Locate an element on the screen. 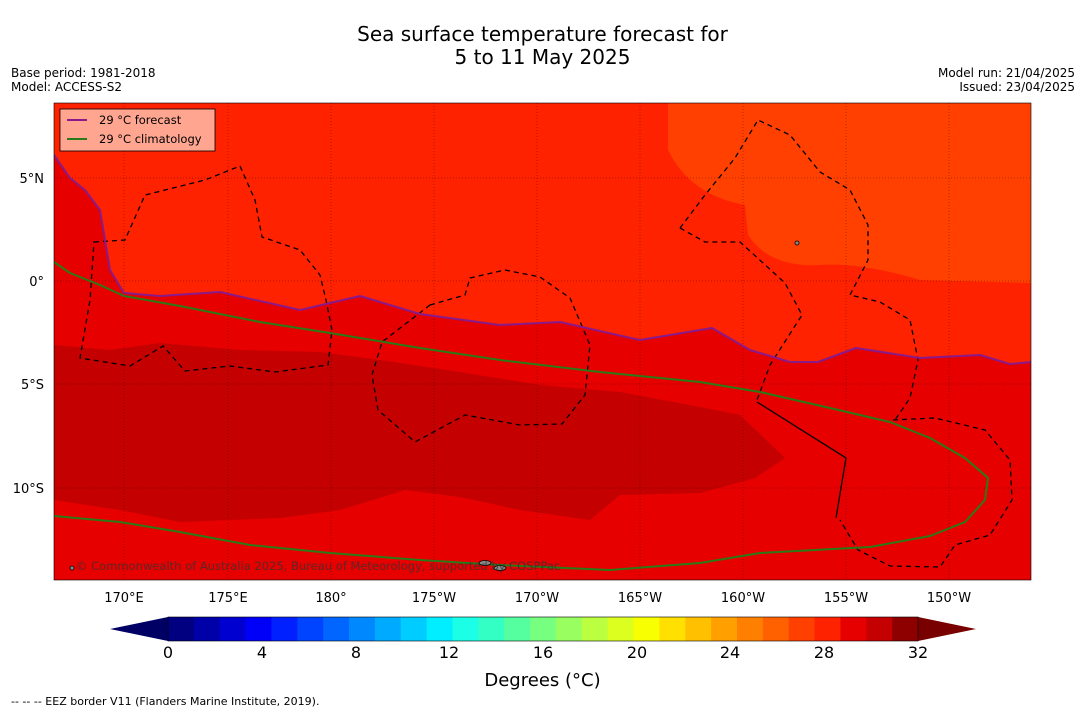 The image size is (1085, 713). issued-date: Issued: 23/04/2025 is located at coordinates (1017, 87).